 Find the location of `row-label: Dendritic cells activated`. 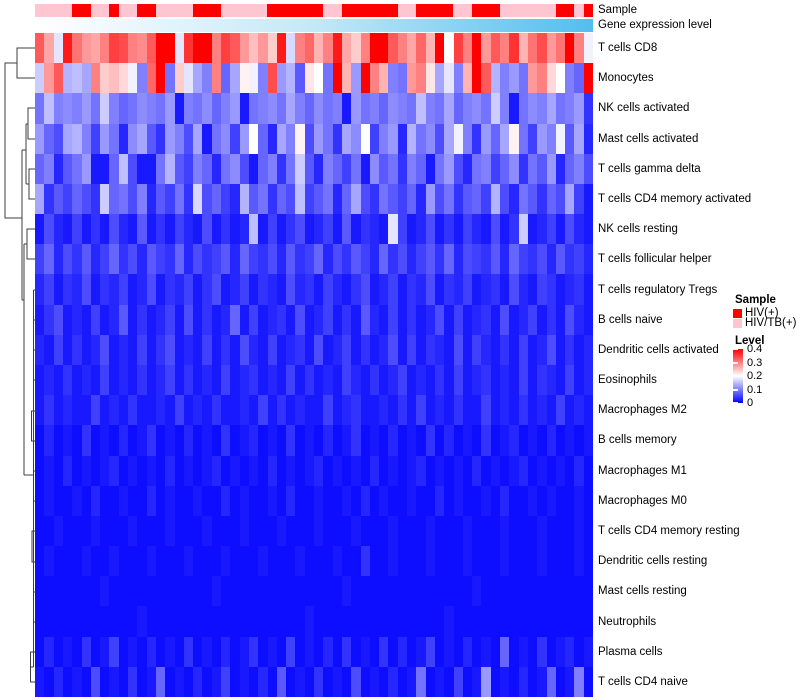

row-label: Dendritic cells activated is located at coordinates (658, 349).